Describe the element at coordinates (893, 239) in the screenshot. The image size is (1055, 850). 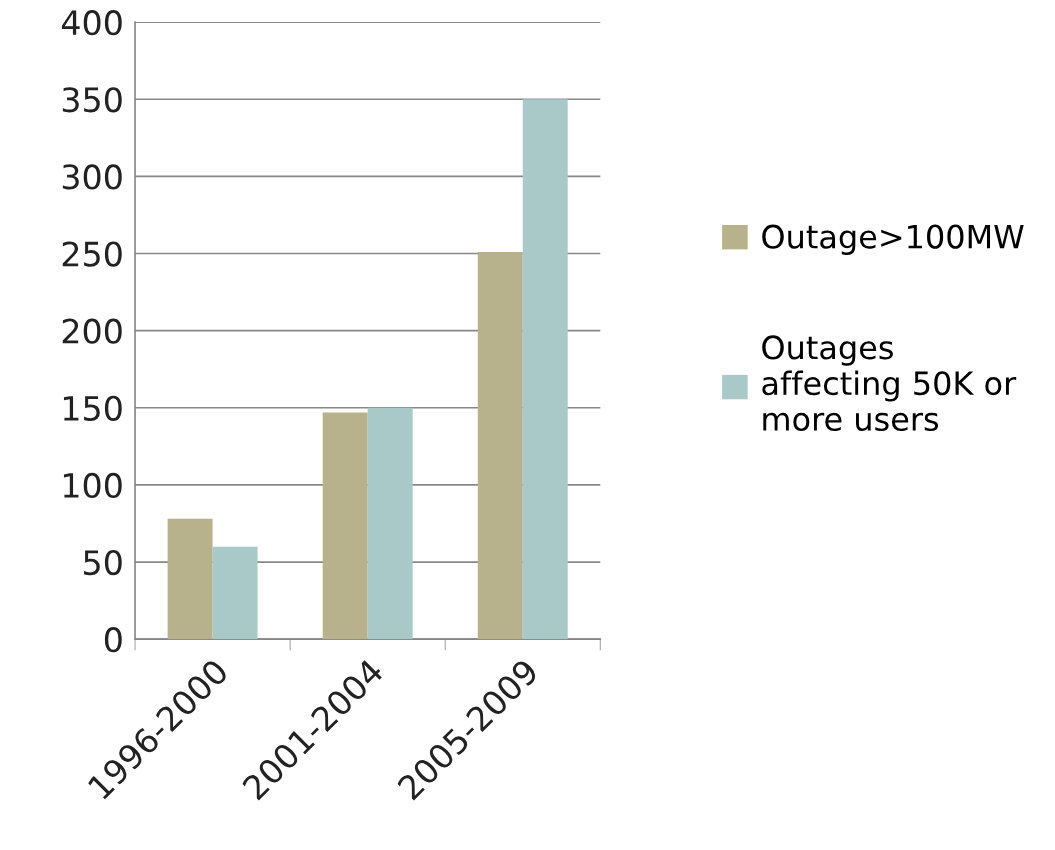
I see `legend-label: Outage>100MW` at that location.